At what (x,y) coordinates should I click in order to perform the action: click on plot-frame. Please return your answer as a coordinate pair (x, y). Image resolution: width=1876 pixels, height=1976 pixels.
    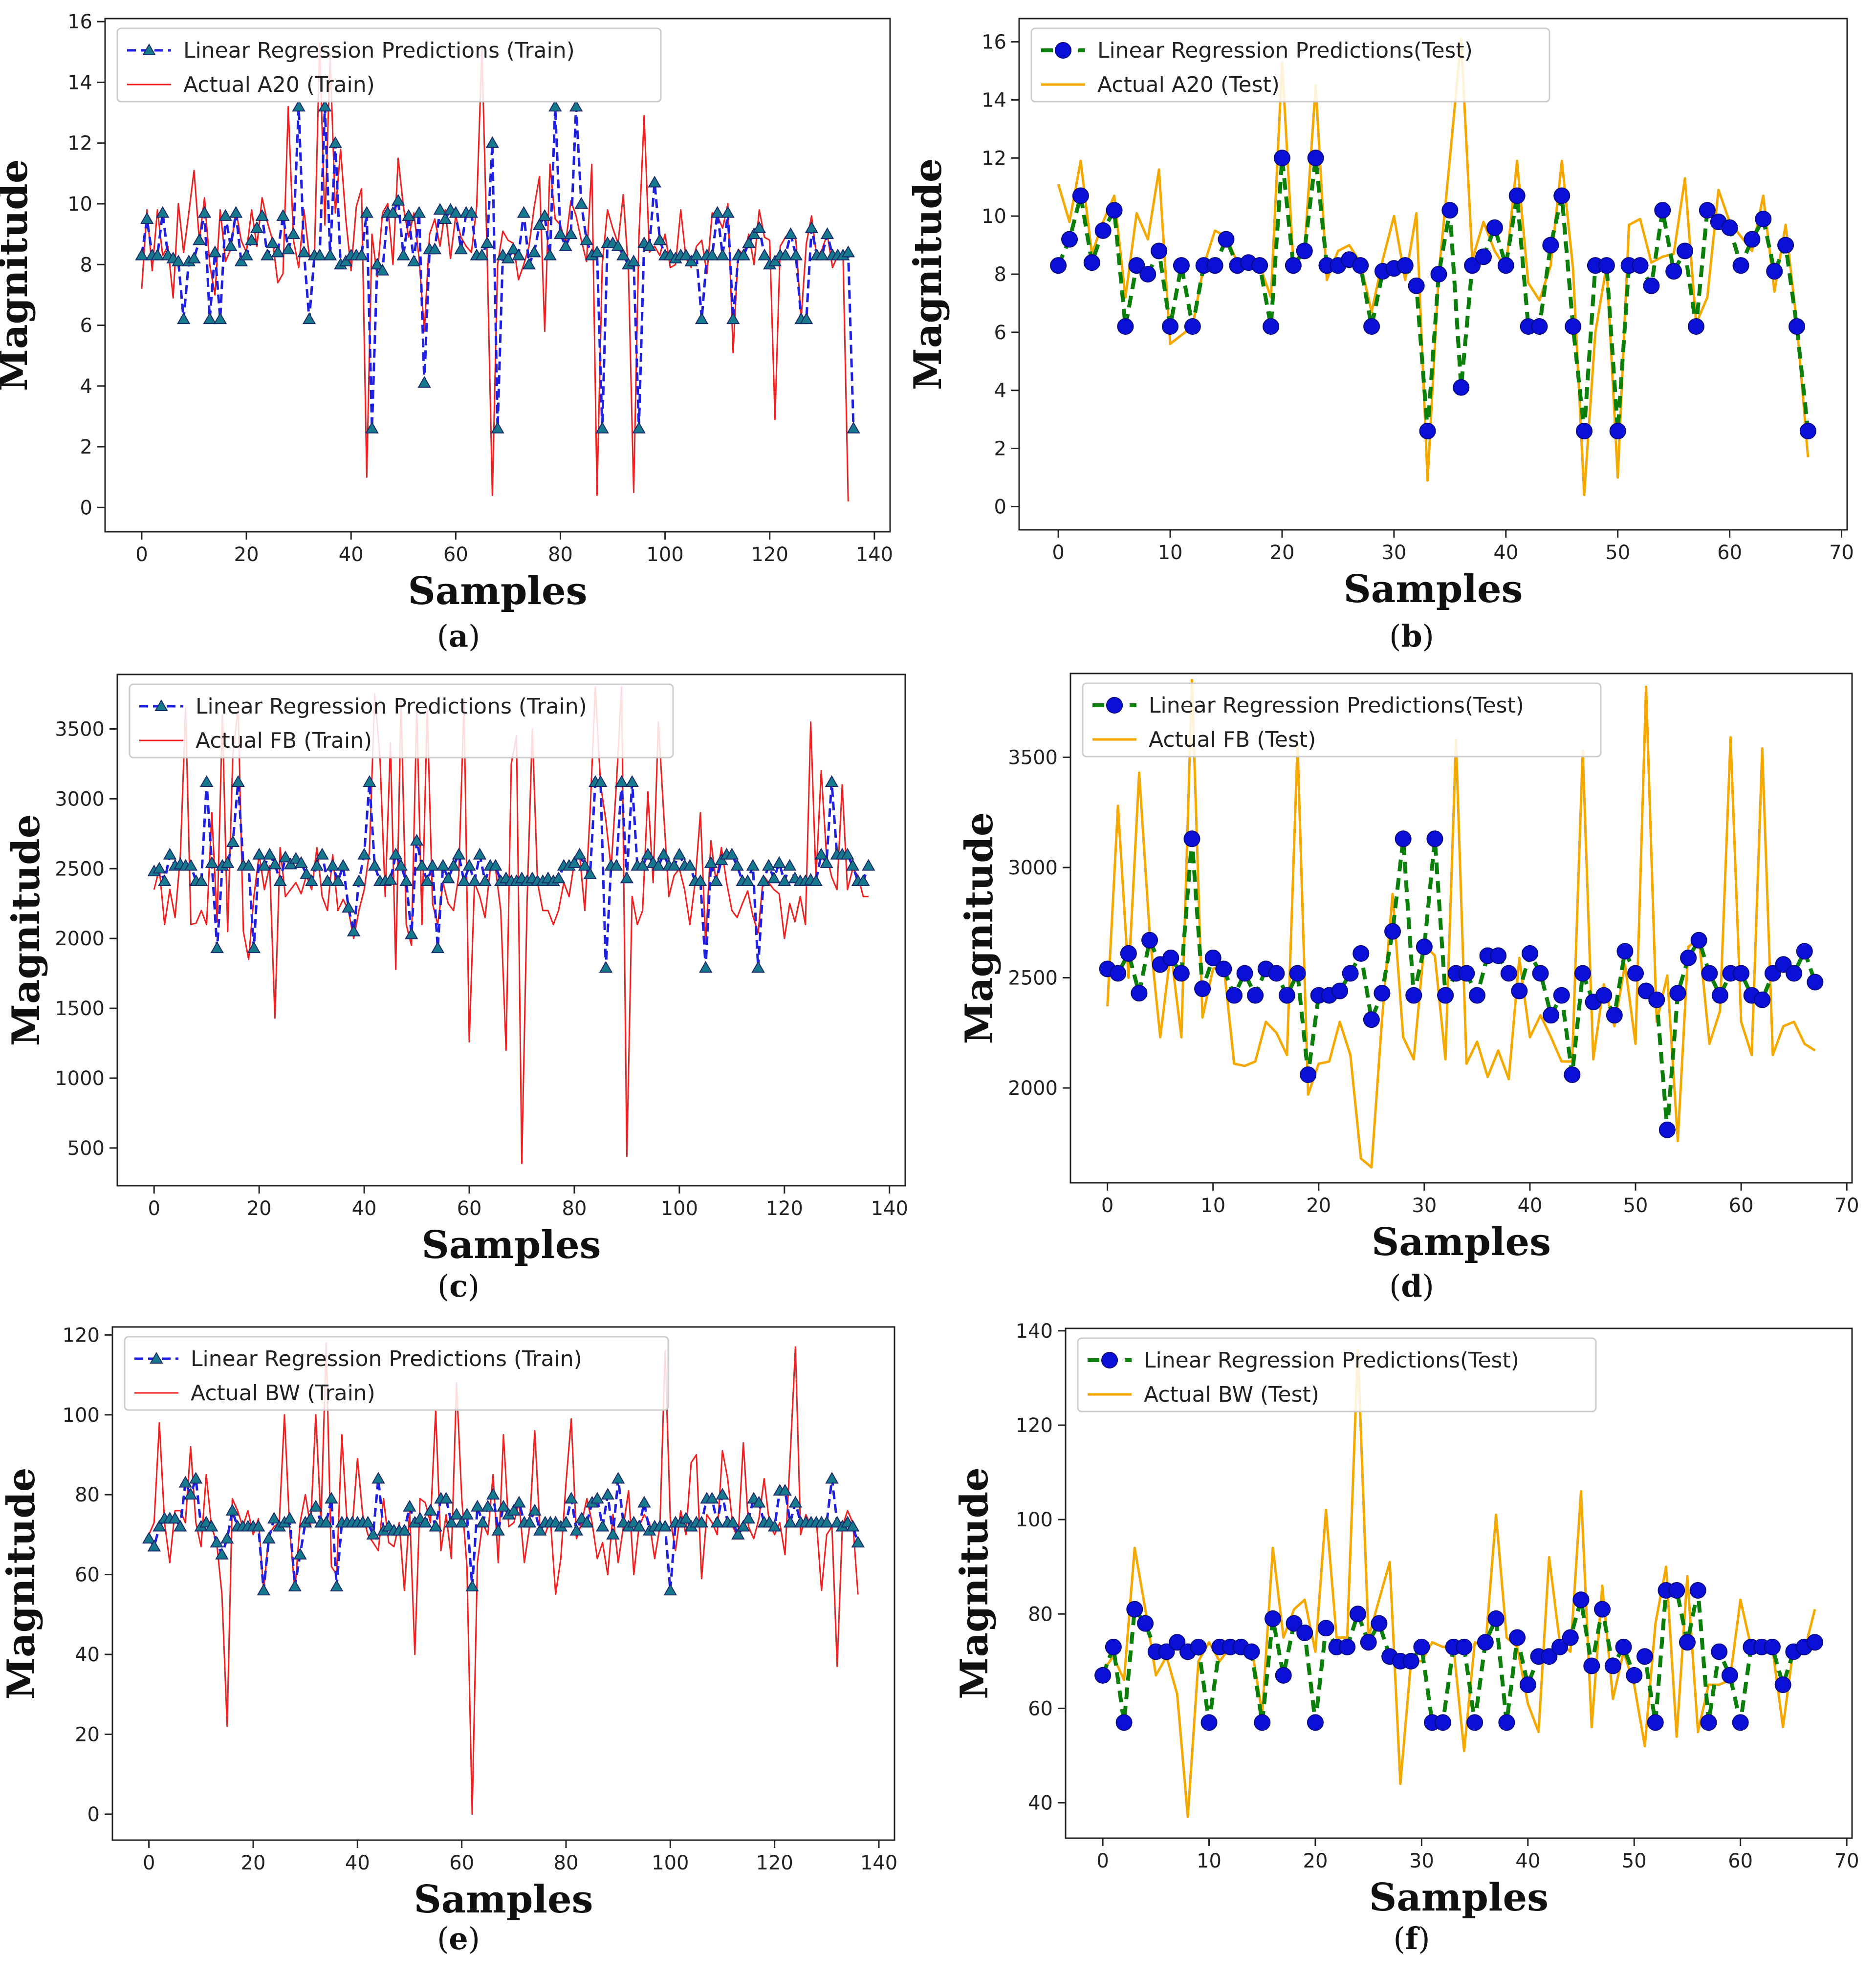
    Looking at the image, I should click on (511, 930).